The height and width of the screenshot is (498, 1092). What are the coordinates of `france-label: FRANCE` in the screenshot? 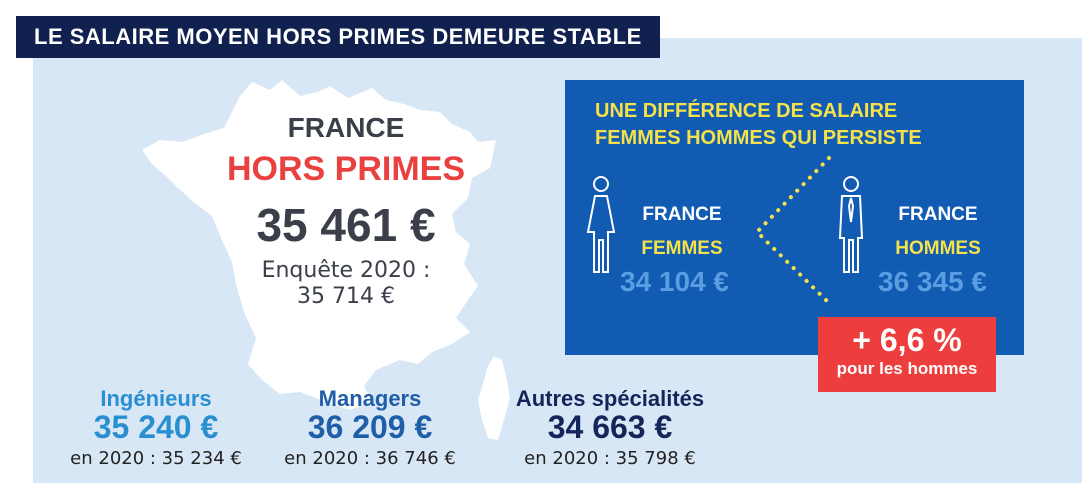 It's located at (346, 127).